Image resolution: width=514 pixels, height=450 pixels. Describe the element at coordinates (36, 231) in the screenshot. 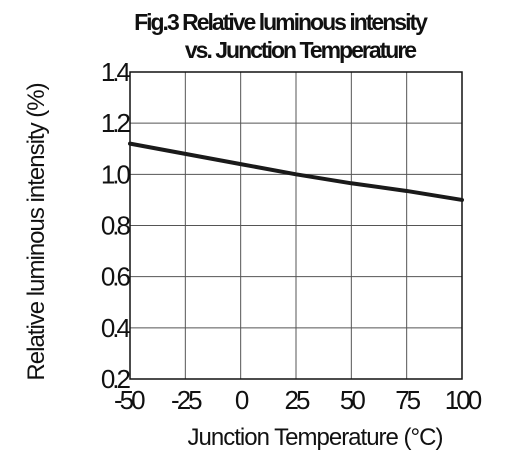

I see `y-axis-label: Relative luminous intensity (%)` at that location.